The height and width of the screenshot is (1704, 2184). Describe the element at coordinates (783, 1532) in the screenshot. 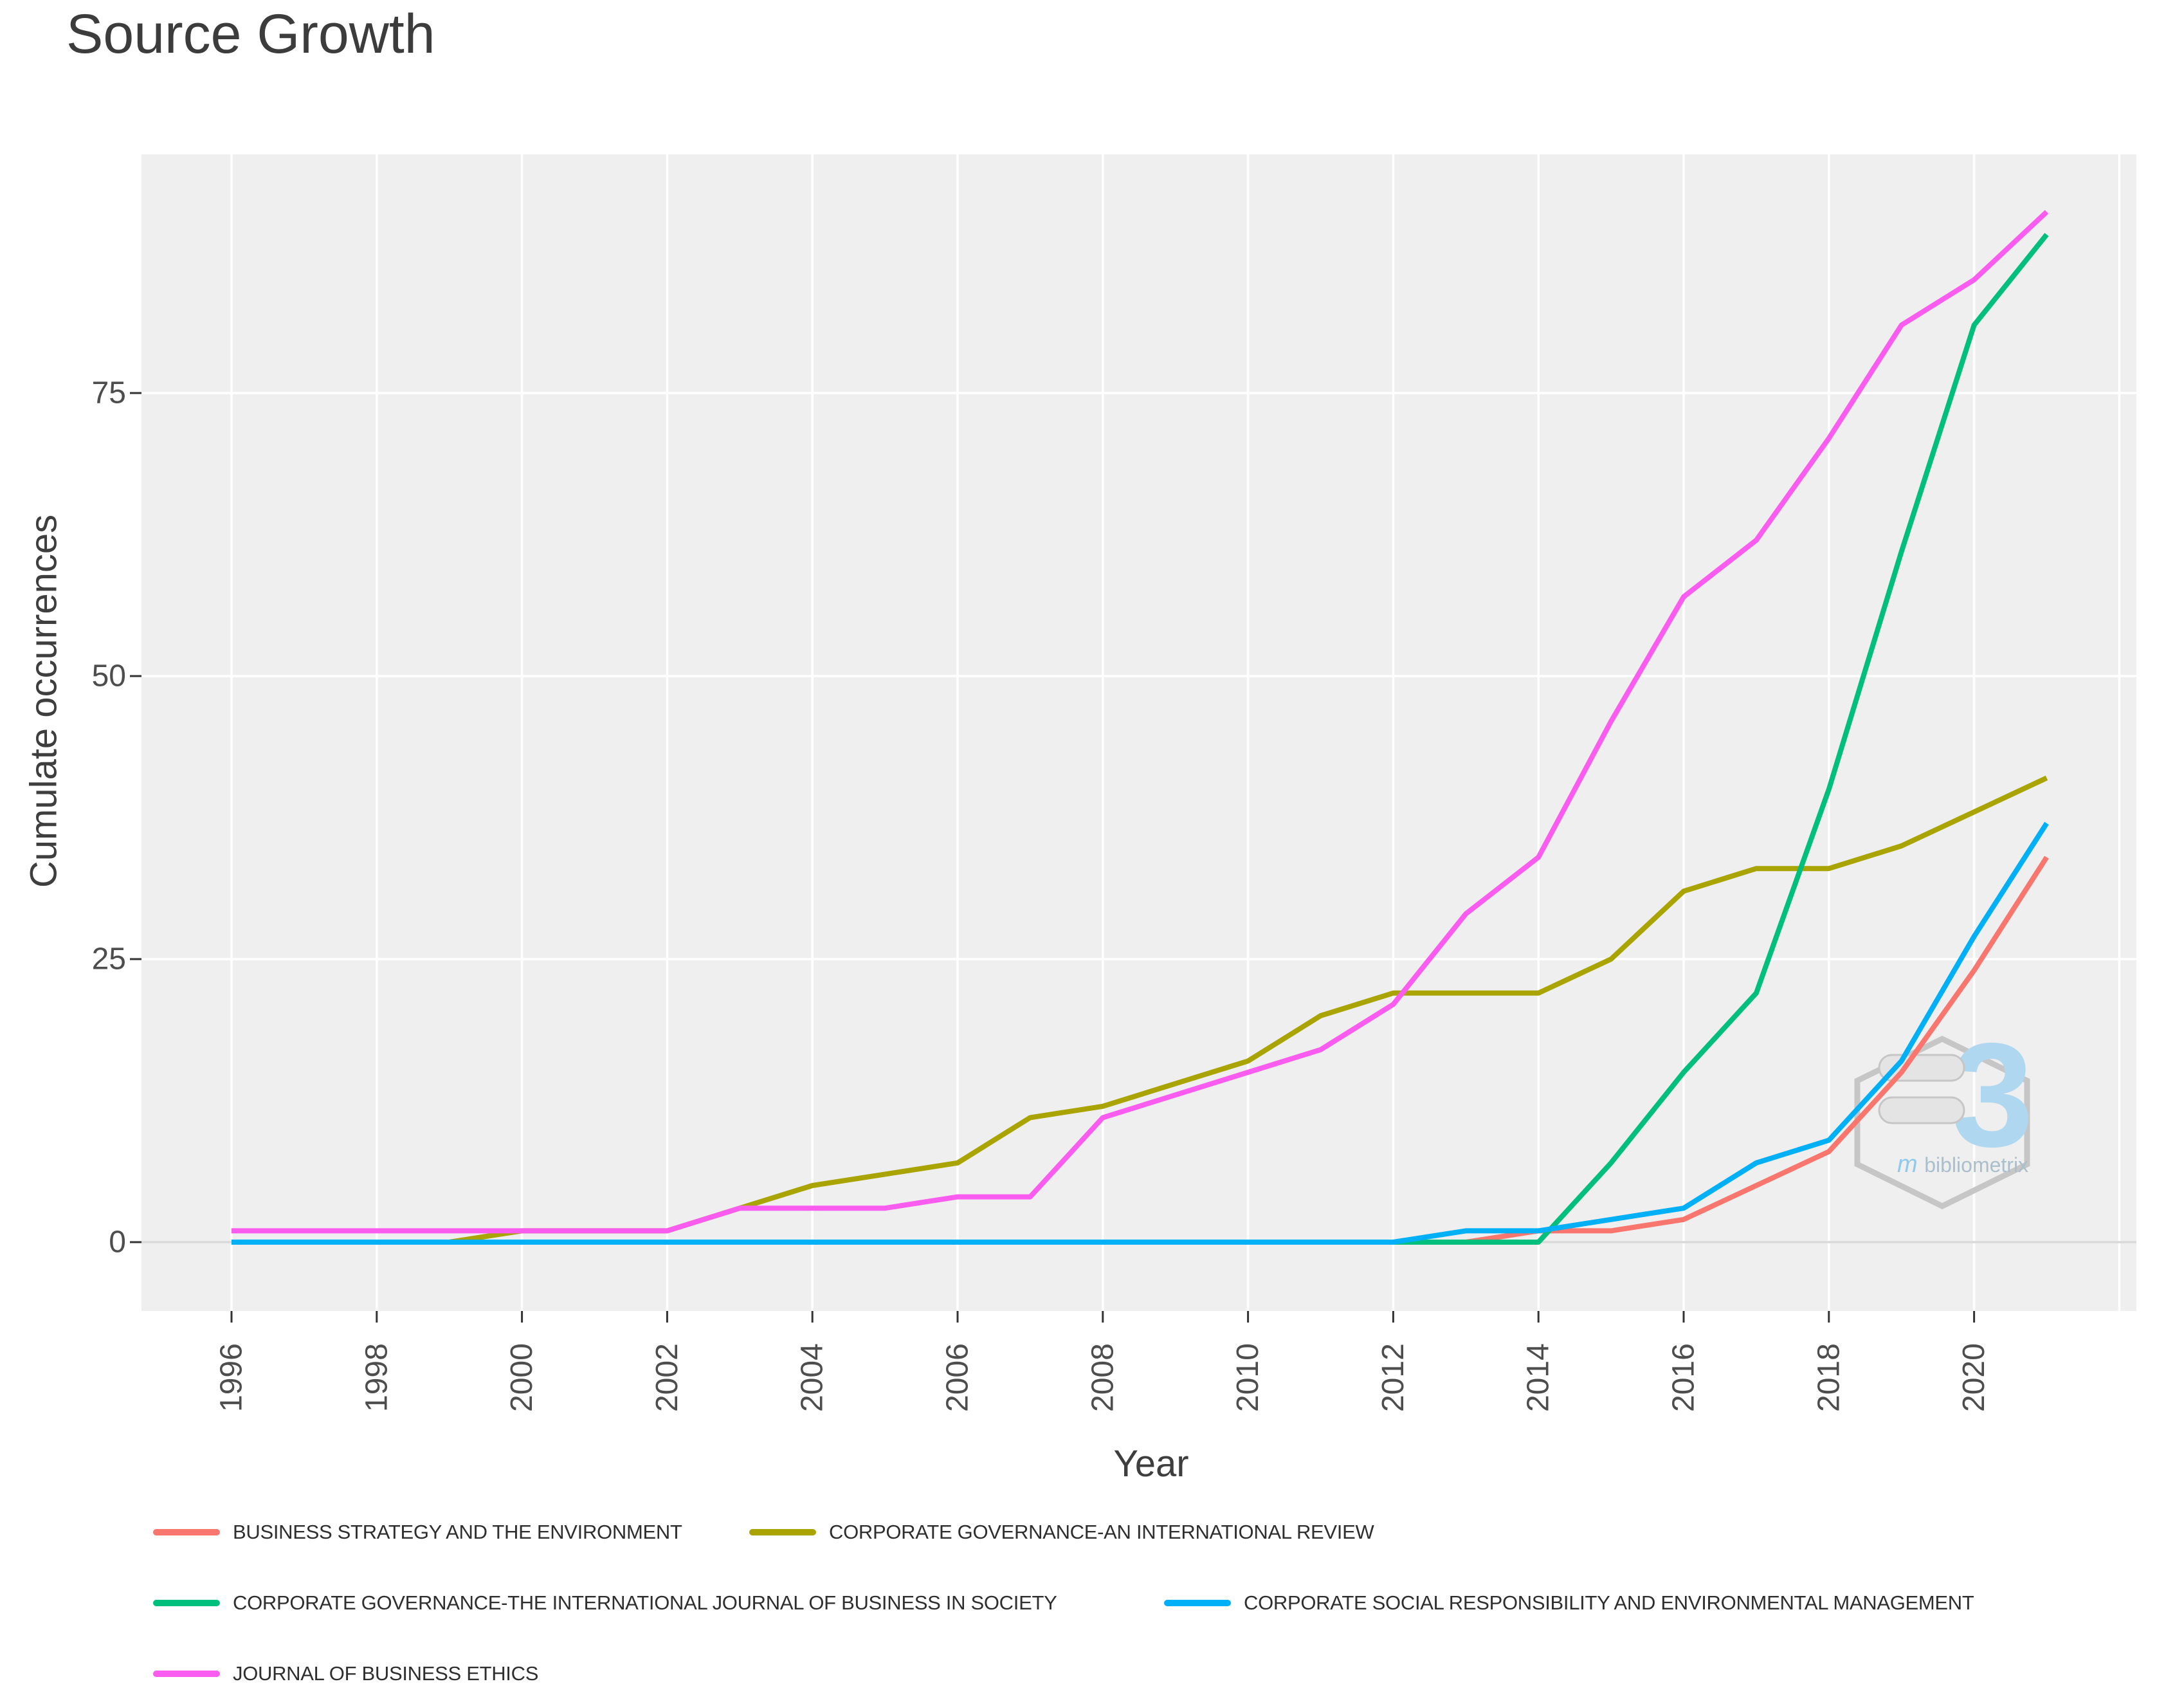

I see `legend-swatch-corporate-governance-review` at that location.